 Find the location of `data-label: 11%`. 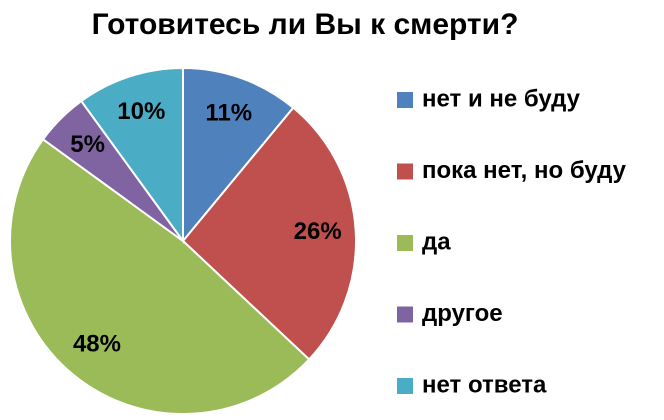

data-label: 11% is located at coordinates (228, 112).